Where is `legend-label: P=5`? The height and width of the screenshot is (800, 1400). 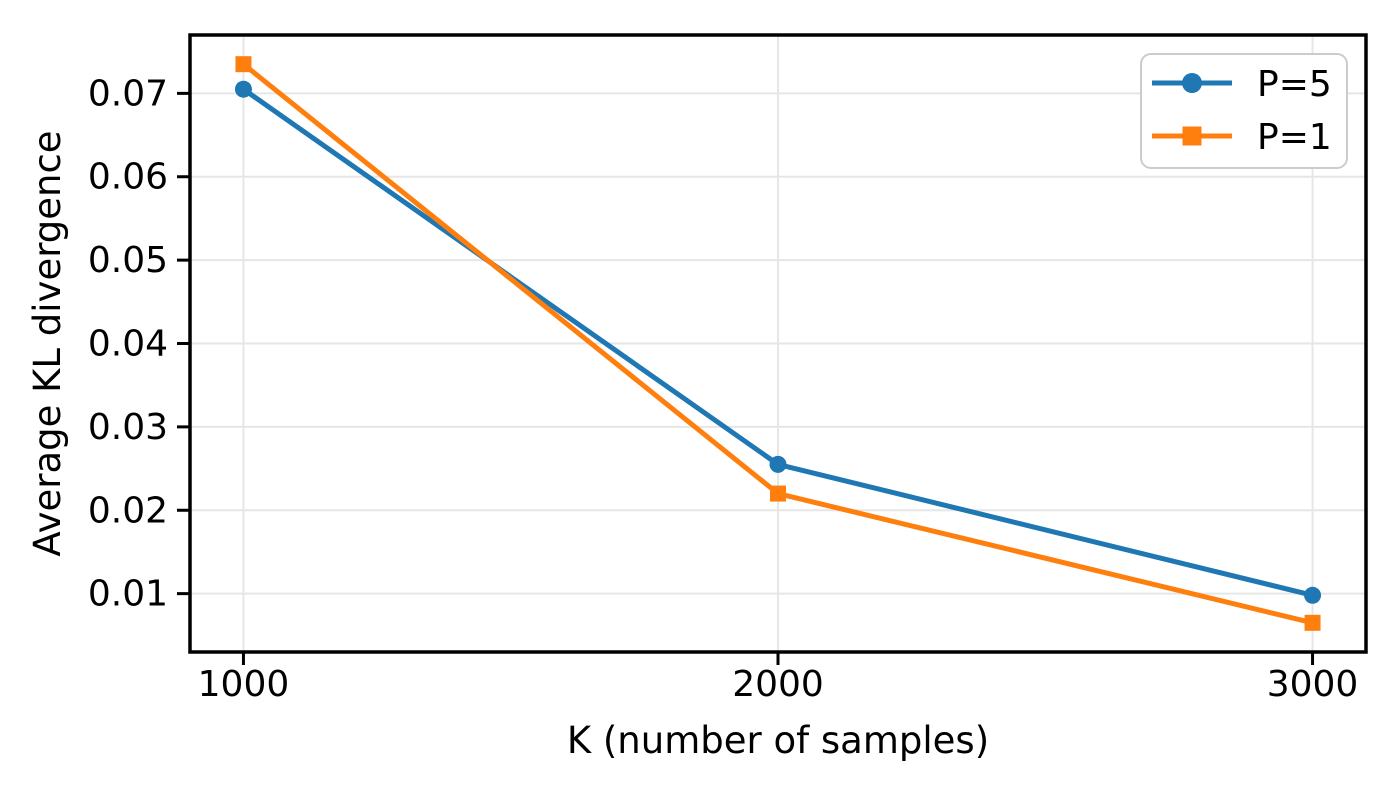 legend-label: P=5 is located at coordinates (1294, 84).